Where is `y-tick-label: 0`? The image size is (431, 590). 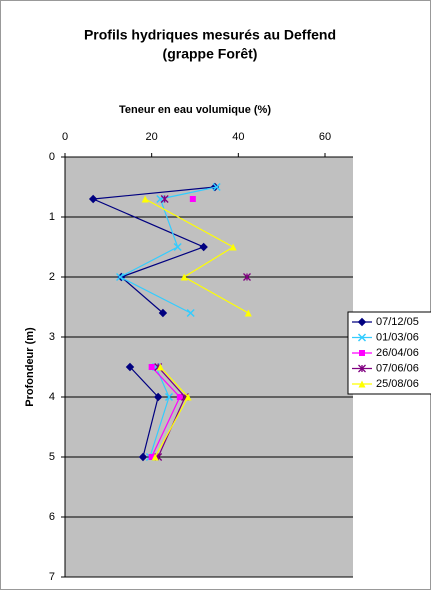
y-tick-label: 0 is located at coordinates (52, 157).